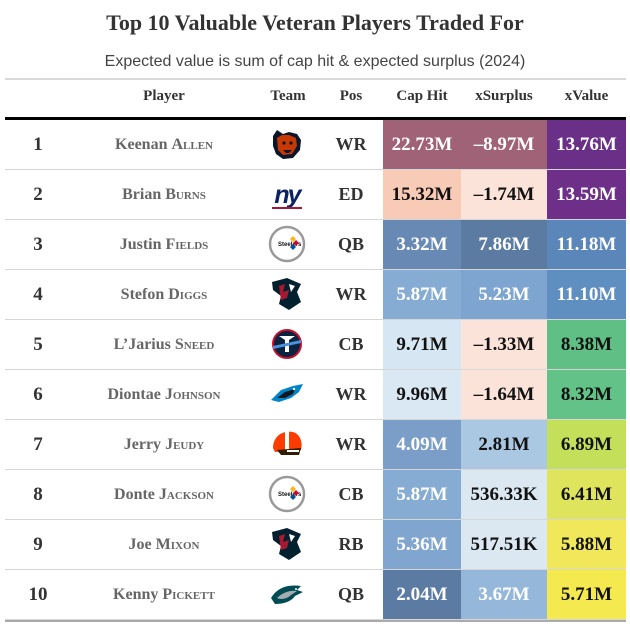 The image size is (630, 625). I want to click on xvalue-cell: 6.41M, so click(586, 494).